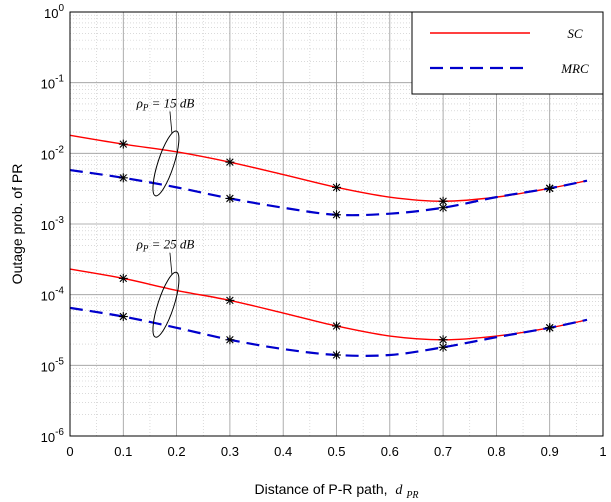 This screenshot has height=502, width=611. Describe the element at coordinates (59, 149) in the screenshot. I see `y-tick-exponent: -2` at that location.